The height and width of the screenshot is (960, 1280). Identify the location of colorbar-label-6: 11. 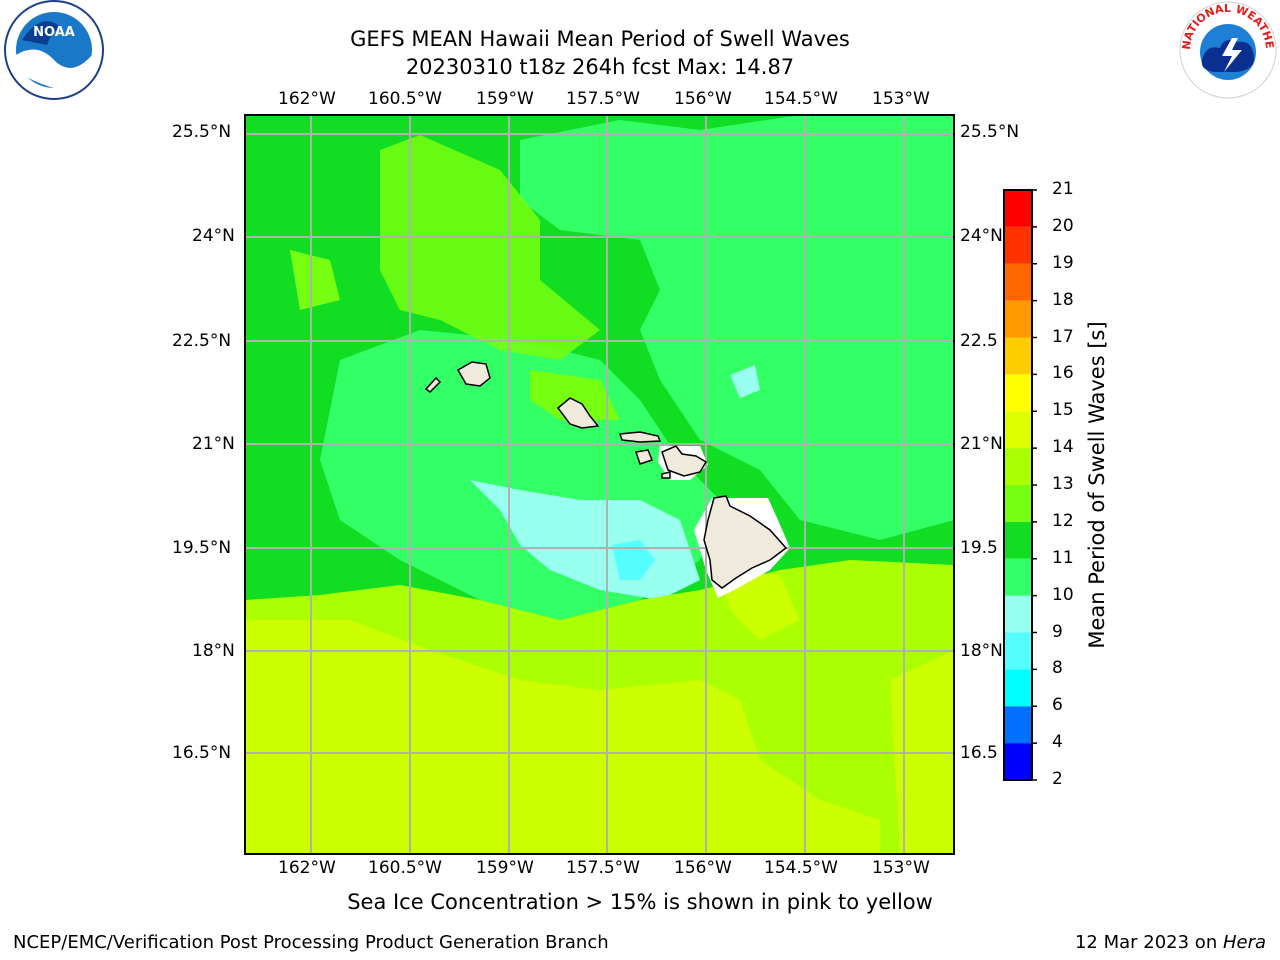
(1063, 557).